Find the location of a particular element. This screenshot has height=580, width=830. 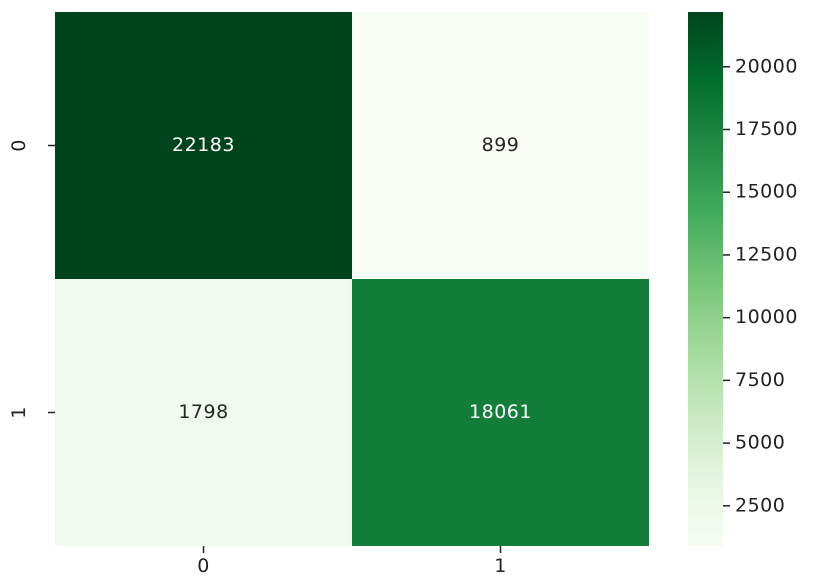

y-tick-label-1: 1 is located at coordinates (19, 412).